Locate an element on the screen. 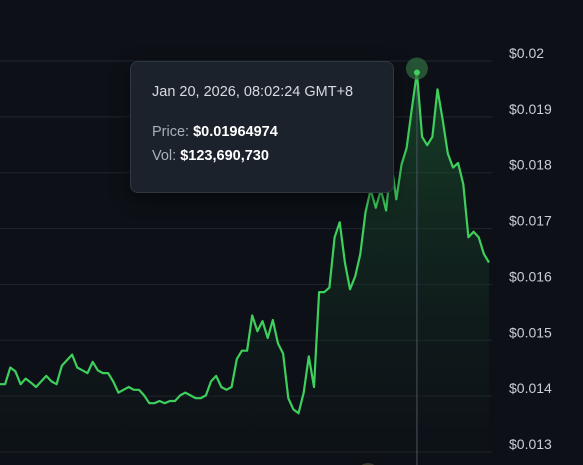 The image size is (583, 465). y-tick-label: $0.018 is located at coordinates (530, 165).